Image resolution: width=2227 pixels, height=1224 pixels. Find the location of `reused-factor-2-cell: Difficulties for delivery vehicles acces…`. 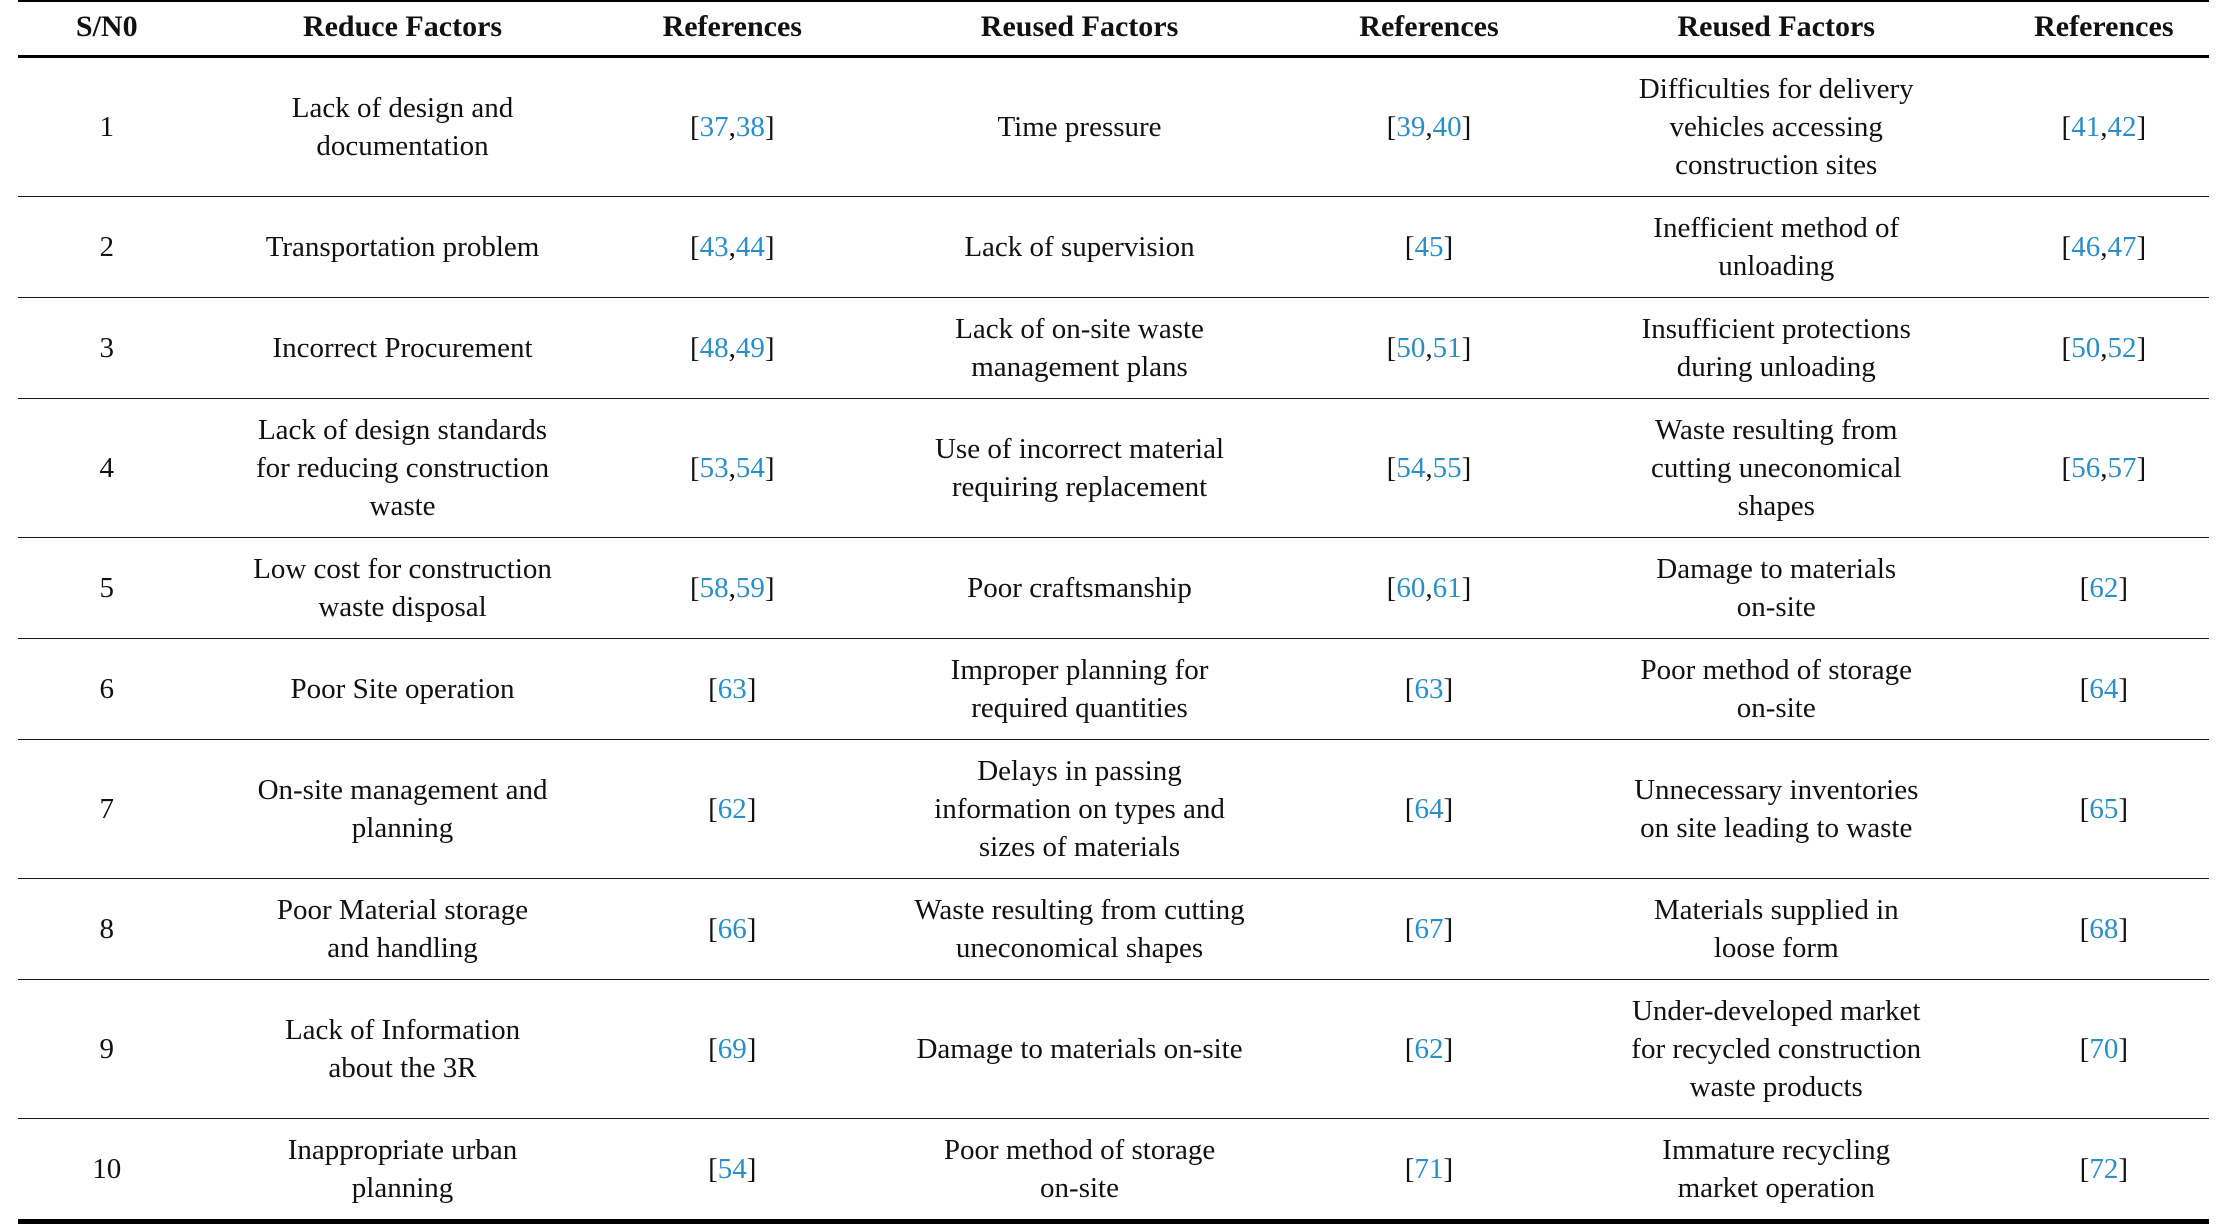

reused-factor-2-cell: Difficulties for delivery vehicles acces… is located at coordinates (1776, 126).